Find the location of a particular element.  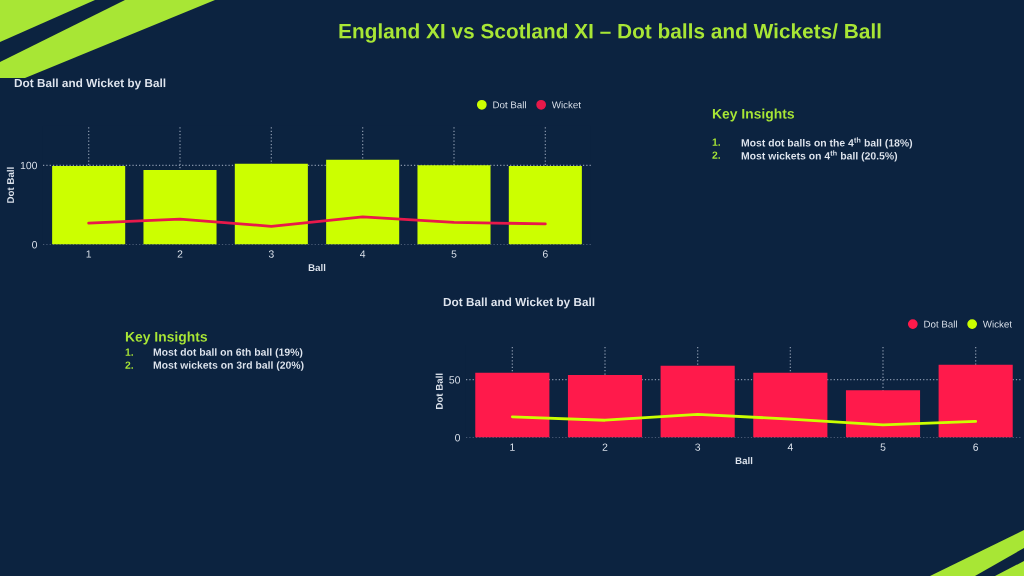

y-tick-label: 50 is located at coordinates (455, 380).